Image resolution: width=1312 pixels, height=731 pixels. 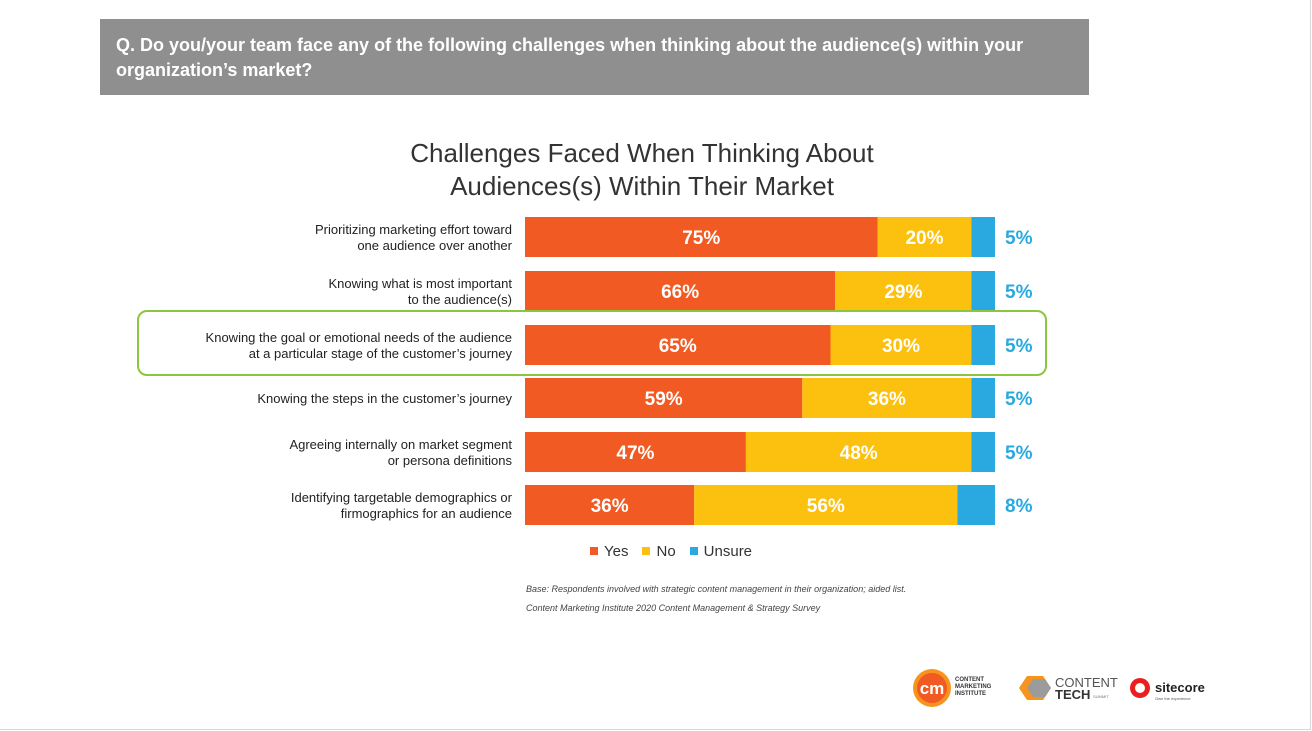 I want to click on chart-title-line-1: Challenges Faced When Thinking About, so click(x=642, y=153).